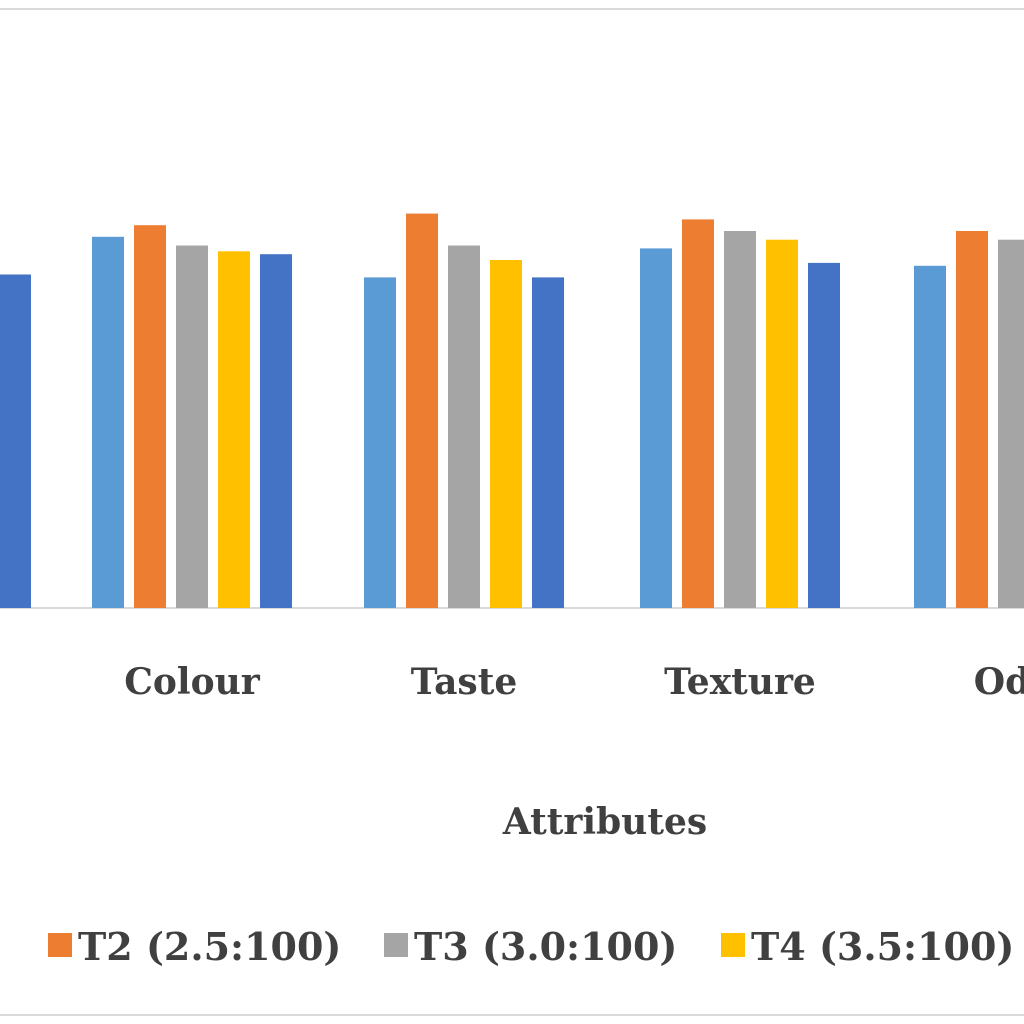  Describe the element at coordinates (209, 946) in the screenshot. I see `legend-label: T2 (2.5:100)` at that location.